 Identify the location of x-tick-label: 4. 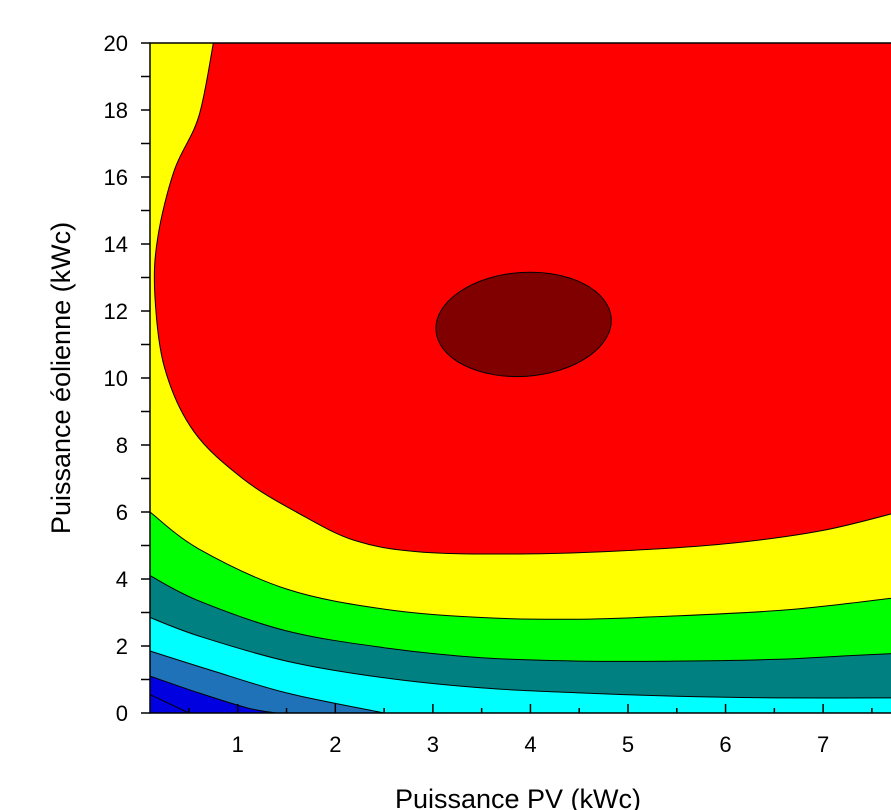
(530, 744).